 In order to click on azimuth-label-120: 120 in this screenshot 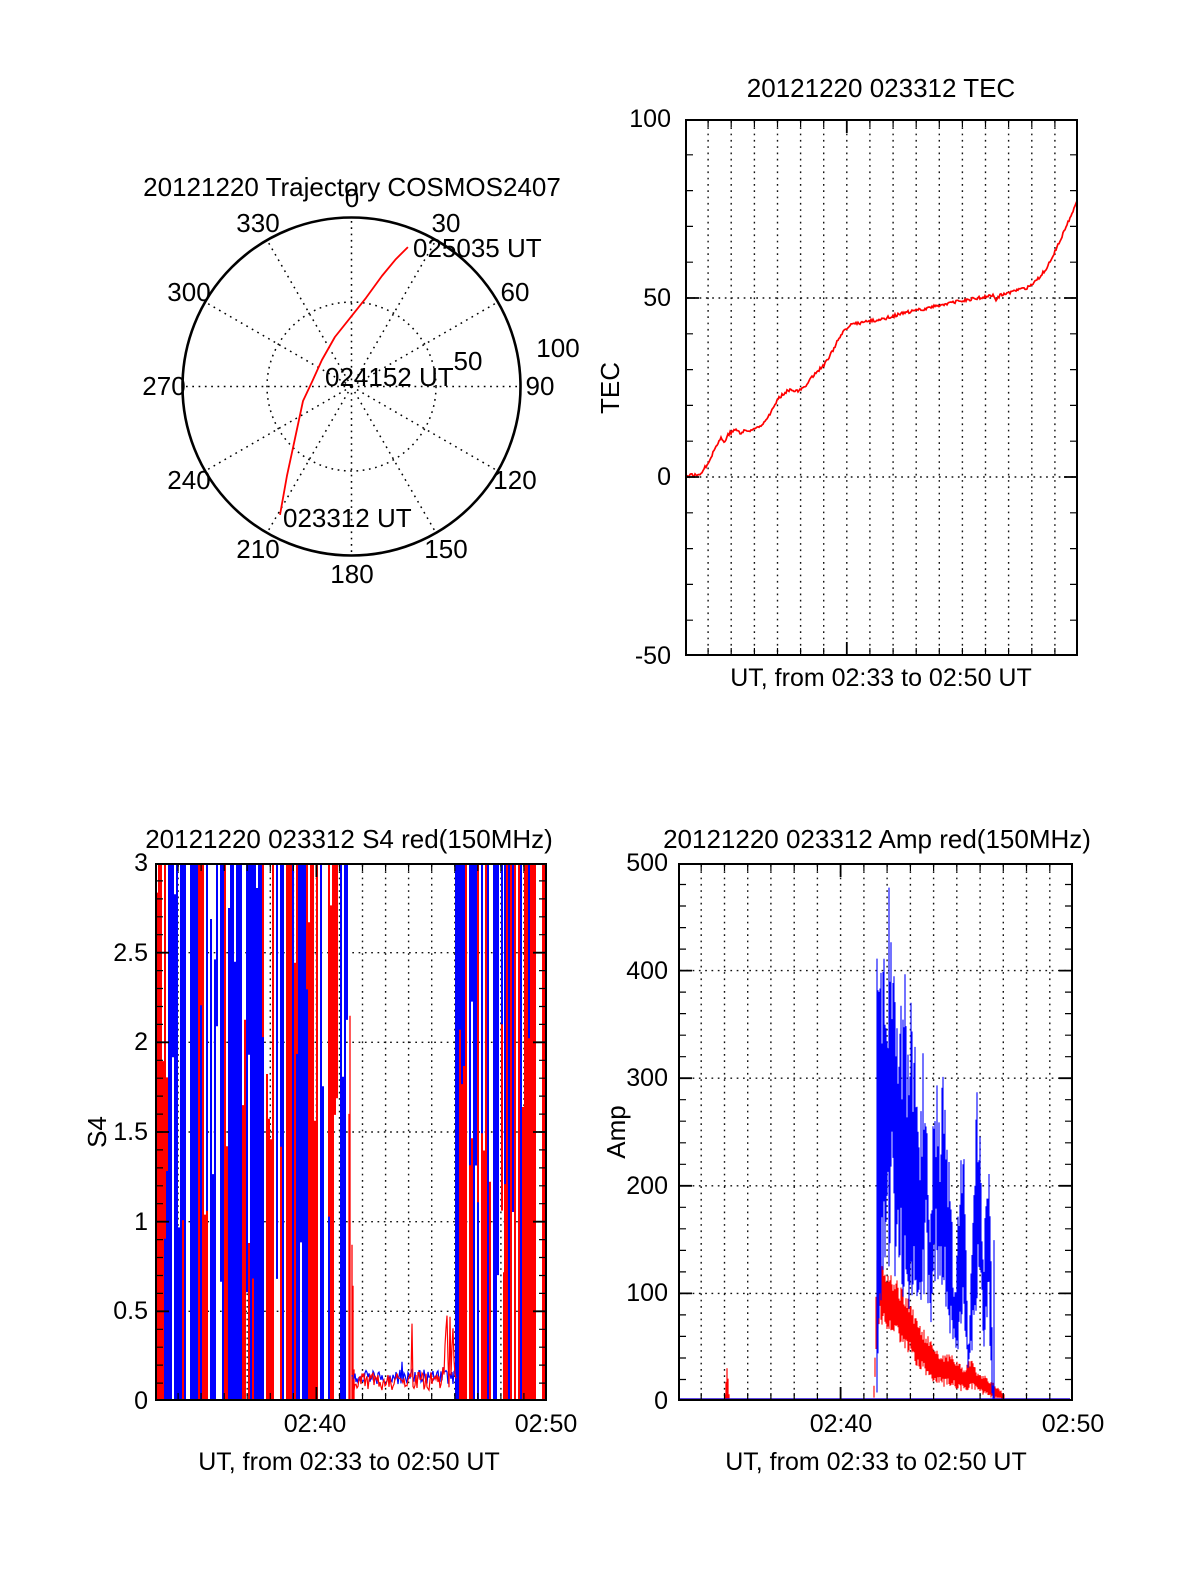, I will do `click(515, 480)`.